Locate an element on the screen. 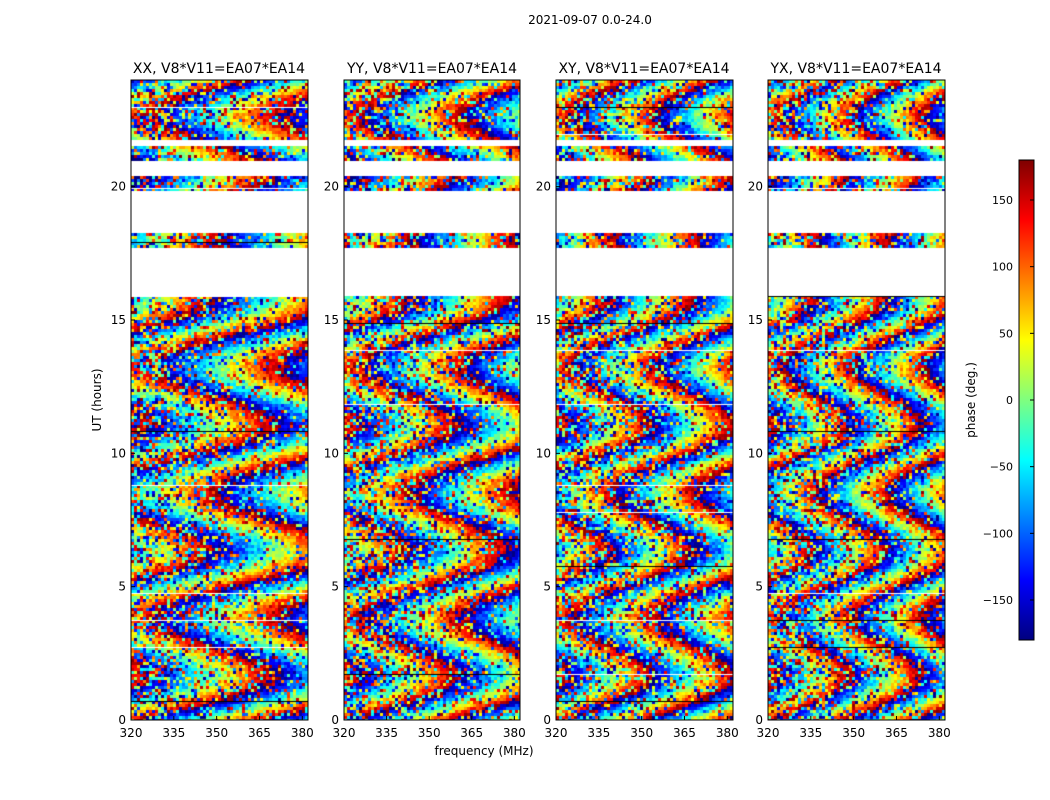 The width and height of the screenshot is (1050, 800). colorbar-tick-label: −100 is located at coordinates (998, 533).